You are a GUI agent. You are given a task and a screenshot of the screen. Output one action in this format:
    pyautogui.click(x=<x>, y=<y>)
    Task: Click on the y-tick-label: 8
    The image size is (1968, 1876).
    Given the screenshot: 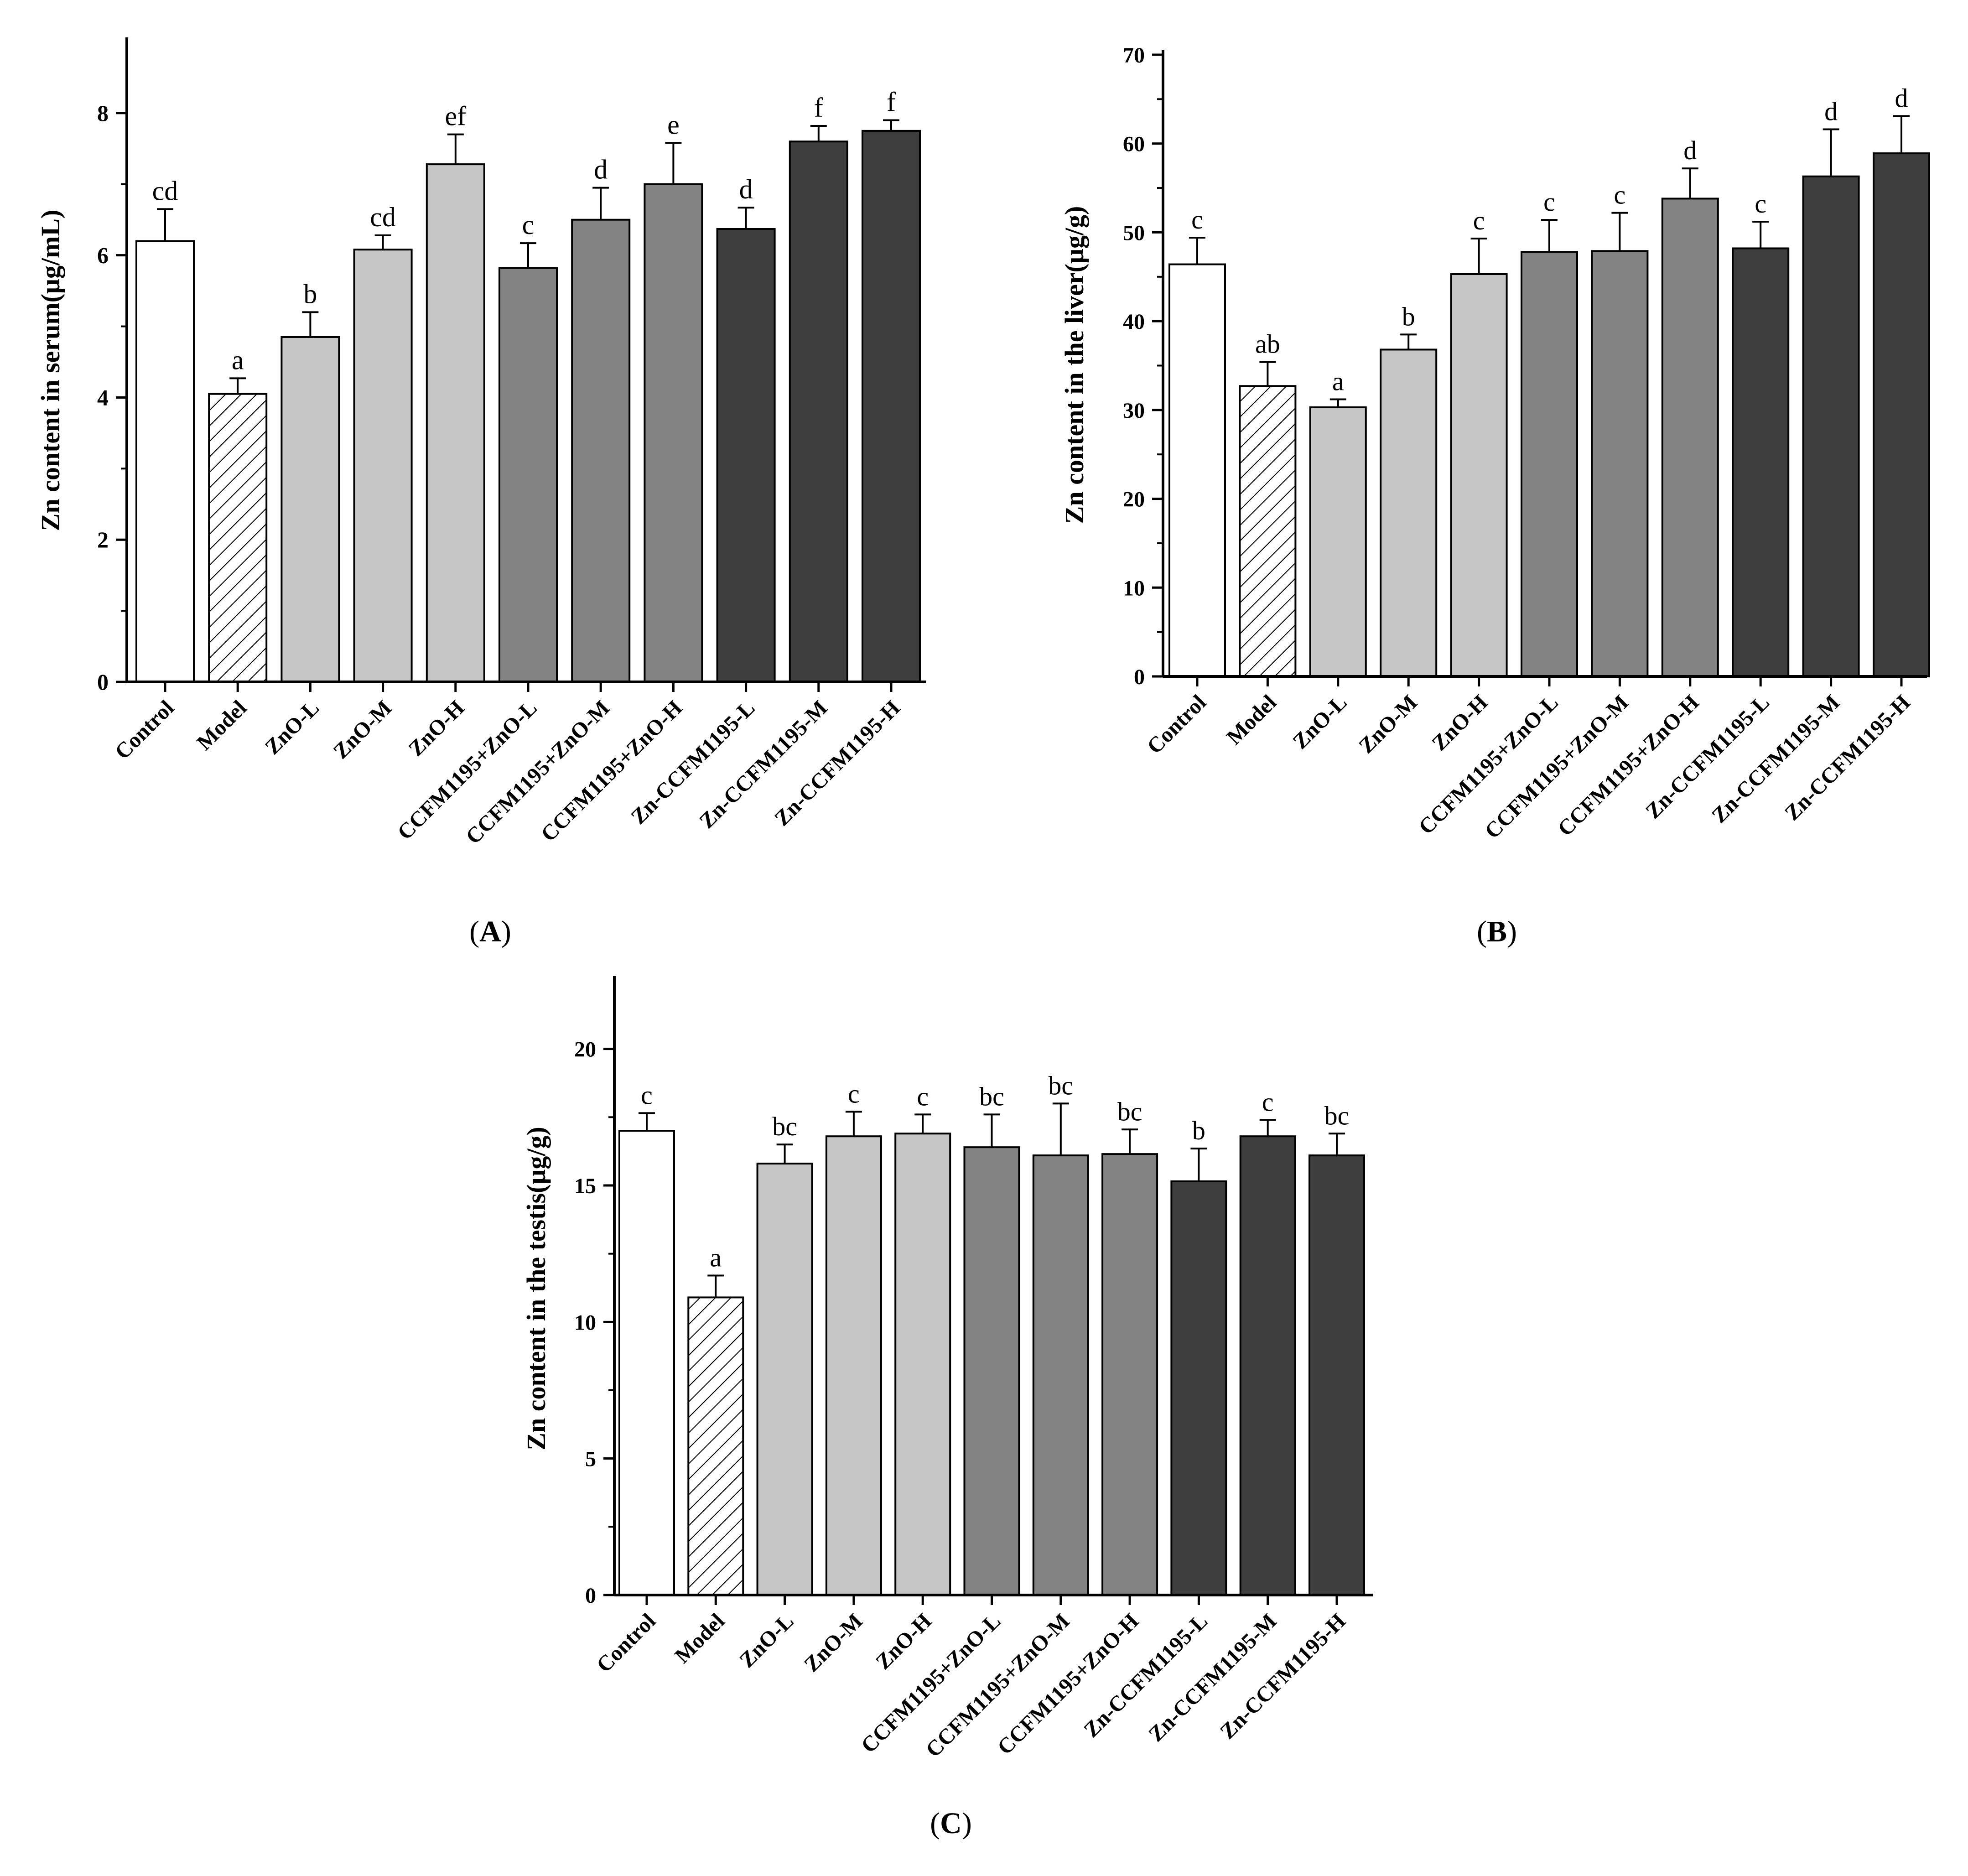 What is the action you would take?
    pyautogui.click(x=103, y=113)
    